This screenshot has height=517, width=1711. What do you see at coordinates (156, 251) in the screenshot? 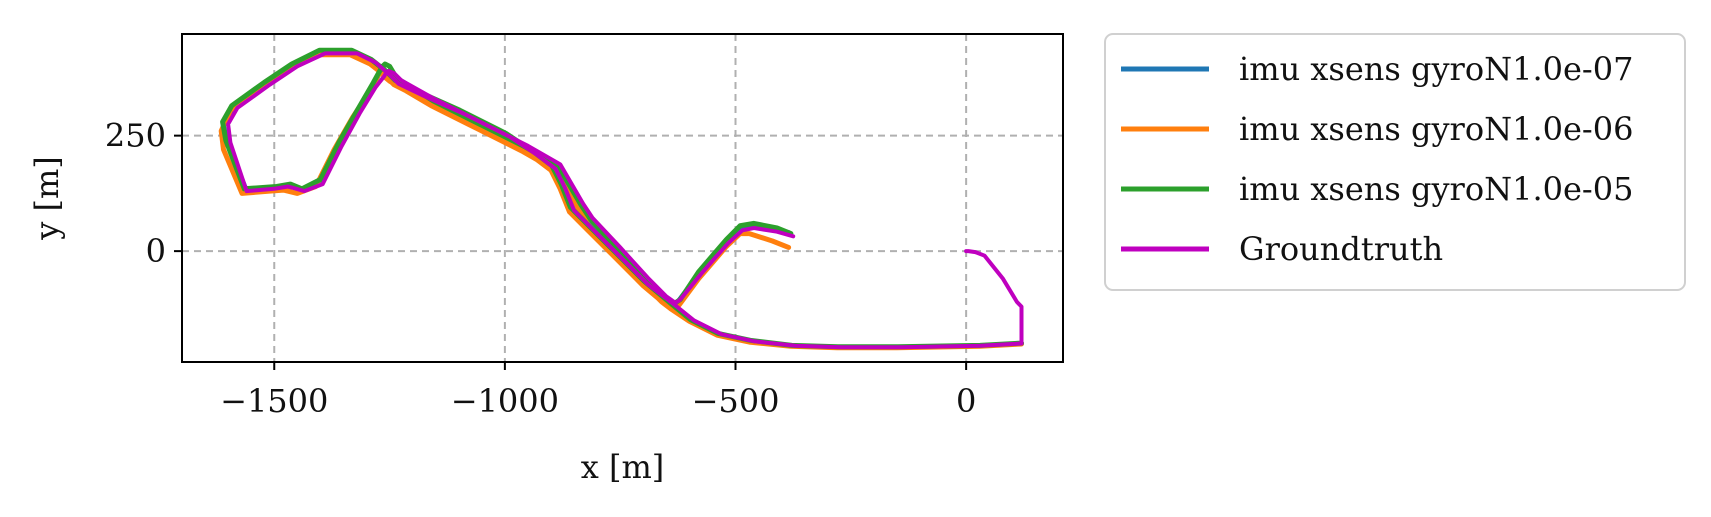
I see `y-tick-label: 0` at bounding box center [156, 251].